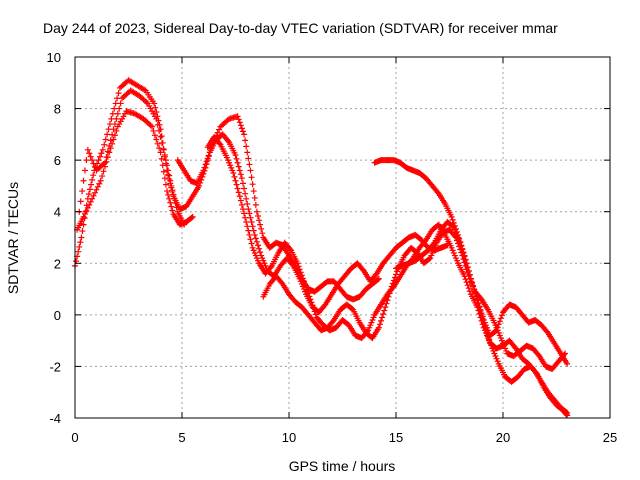 Image resolution: width=640 pixels, height=480 pixels. What do you see at coordinates (503, 437) in the screenshot?
I see `x-tick-label: 20` at bounding box center [503, 437].